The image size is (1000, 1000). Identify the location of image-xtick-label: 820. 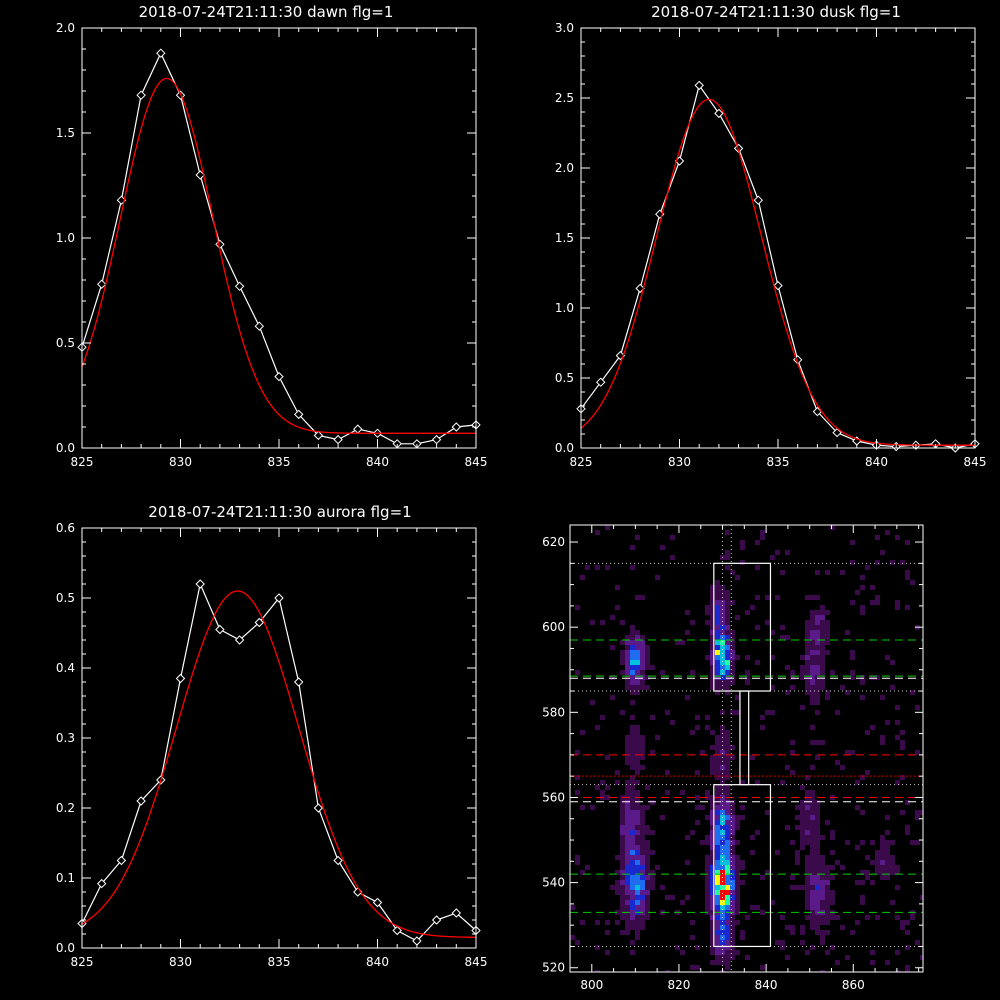
(678, 985).